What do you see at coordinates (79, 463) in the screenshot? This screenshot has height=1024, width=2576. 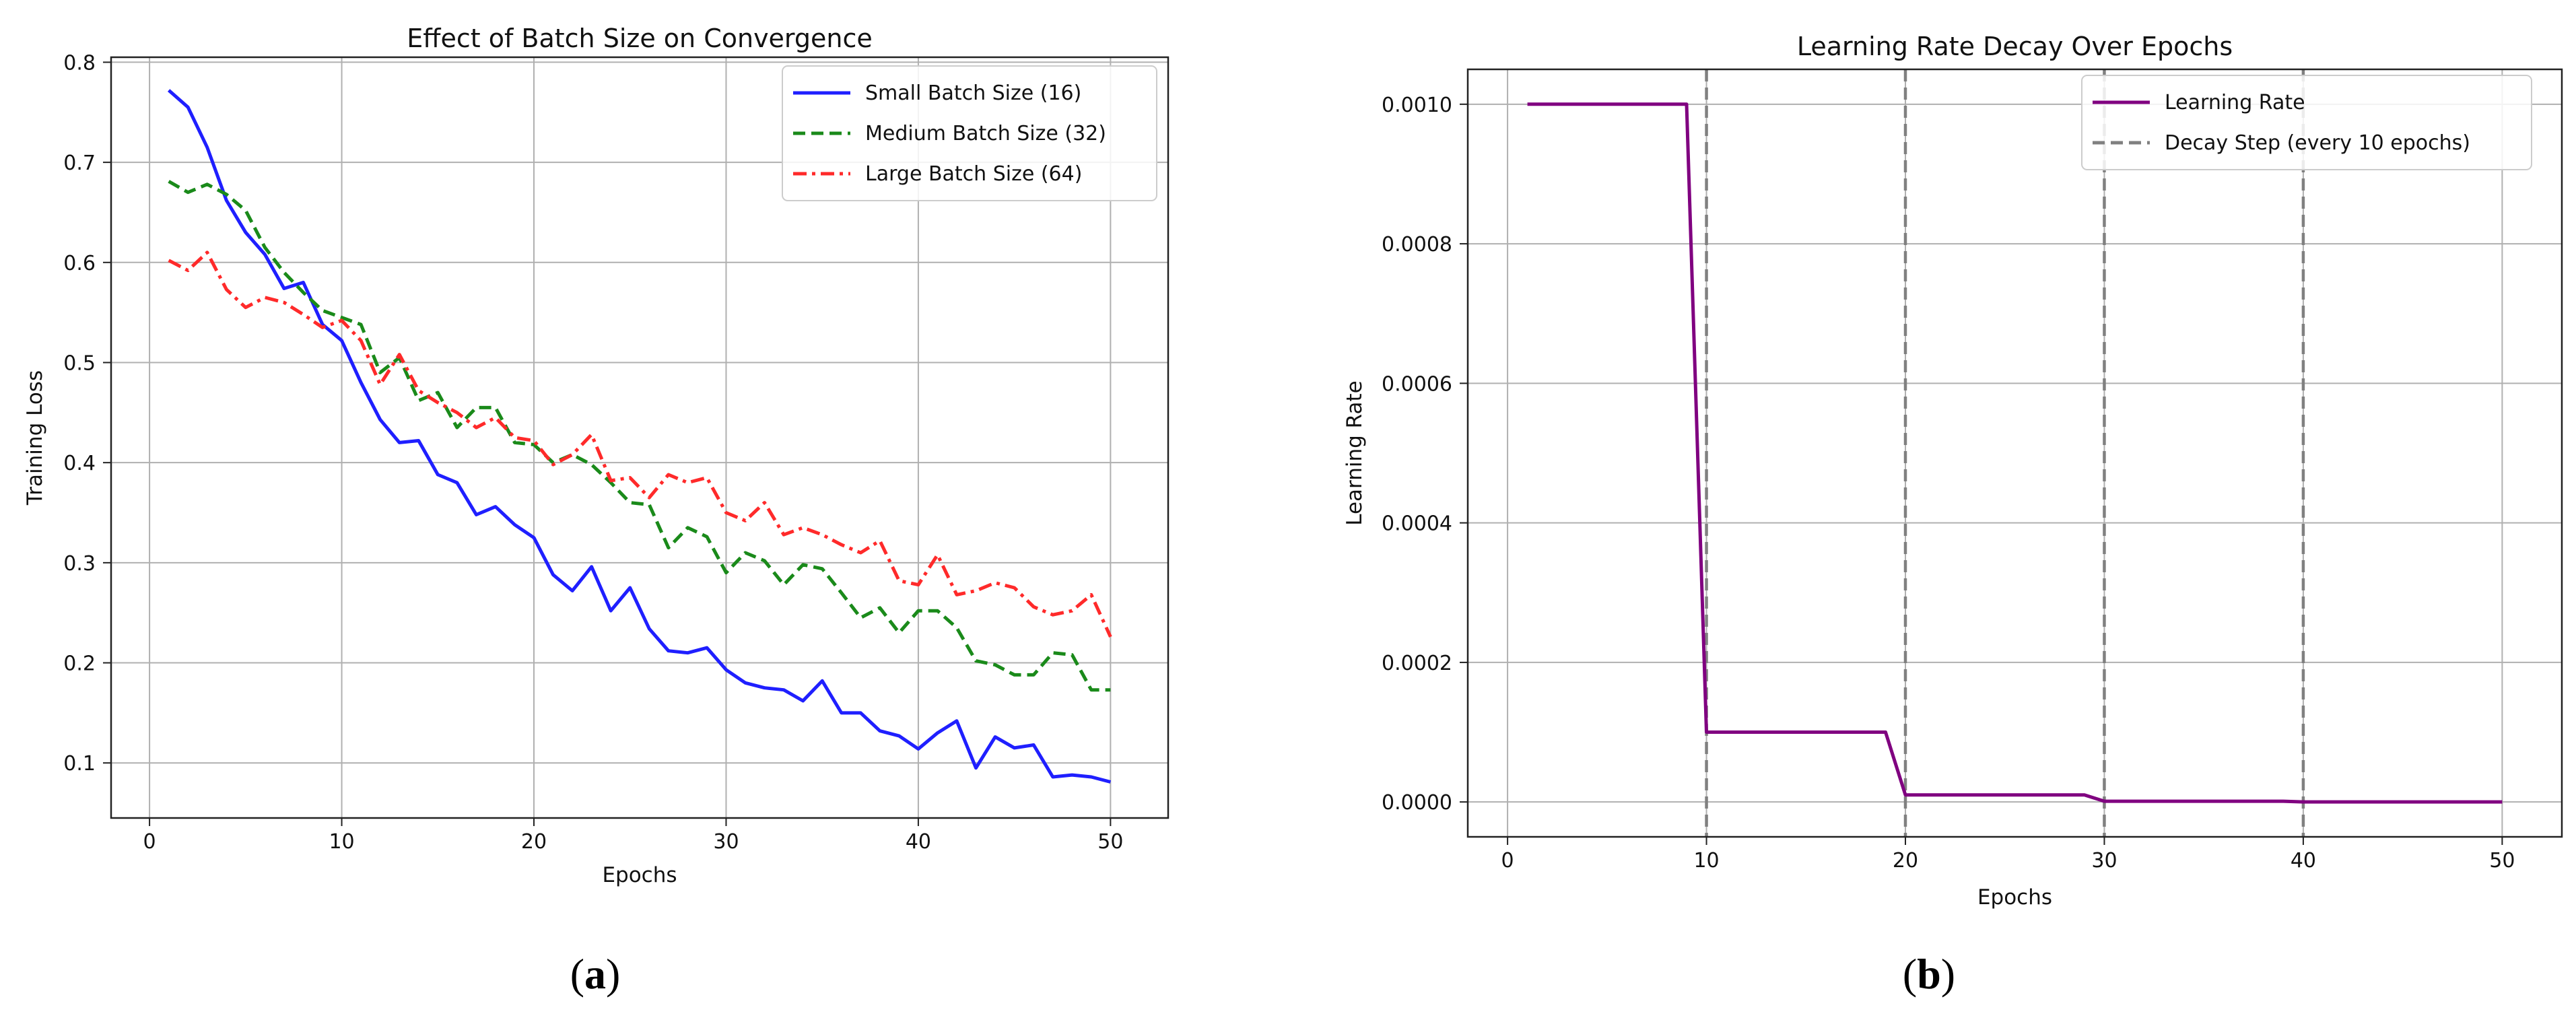 I see `y-tick-label: 0.4` at bounding box center [79, 463].